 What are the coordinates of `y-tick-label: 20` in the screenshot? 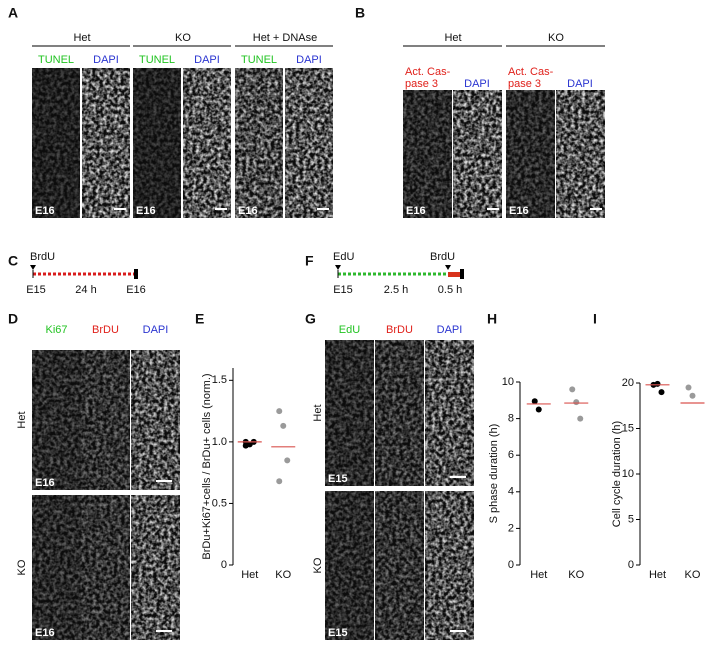 It's located at (628, 383).